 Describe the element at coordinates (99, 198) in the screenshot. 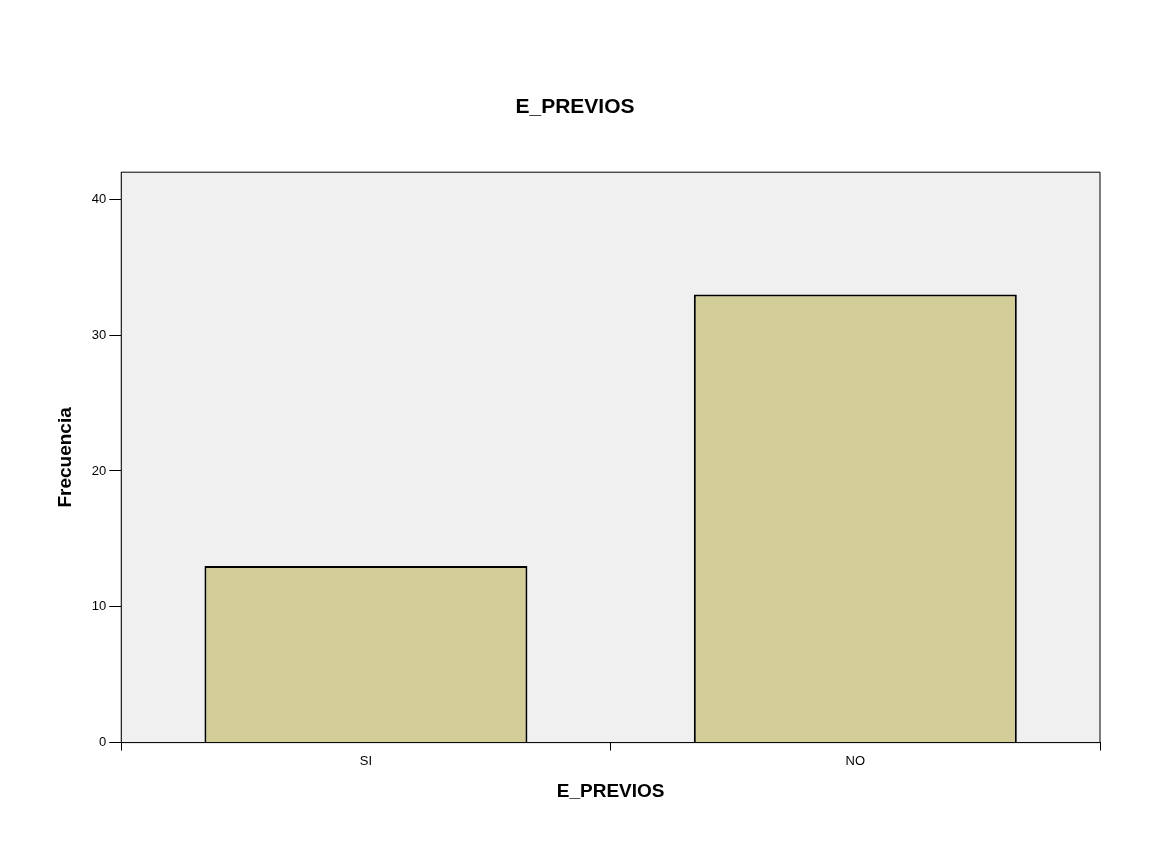

I see `y-tick-label: 40` at that location.